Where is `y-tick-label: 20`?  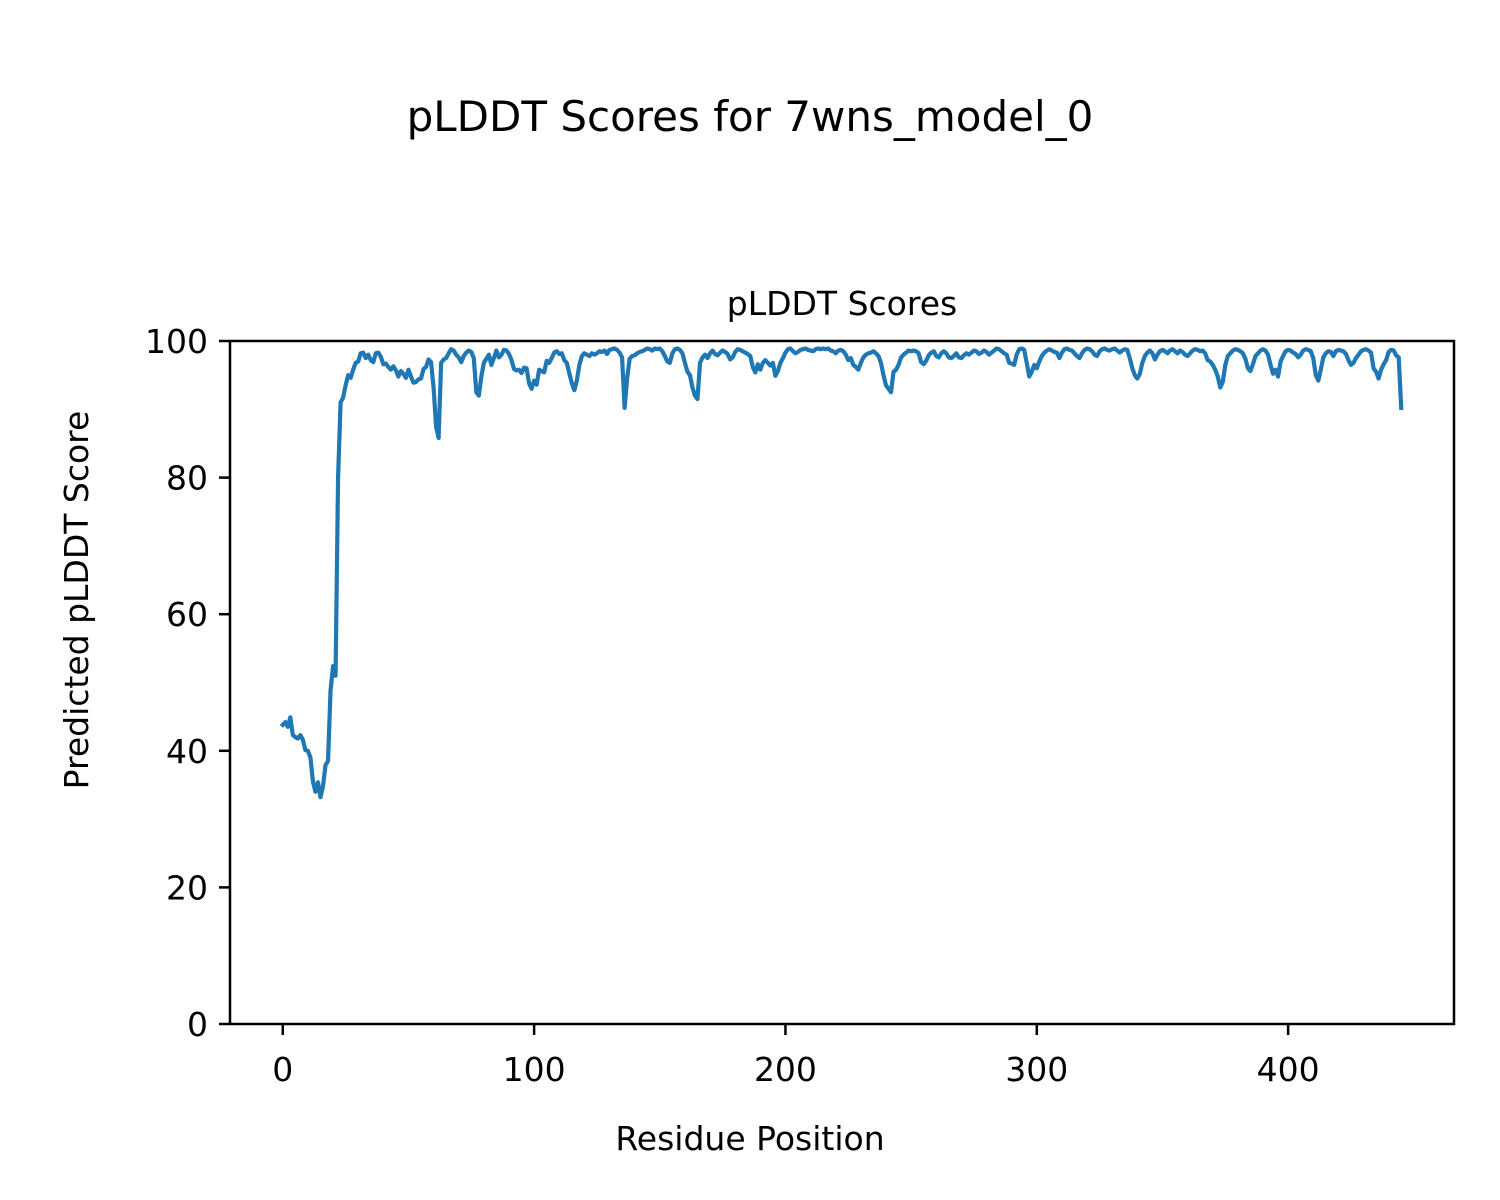 y-tick-label: 20 is located at coordinates (187, 887).